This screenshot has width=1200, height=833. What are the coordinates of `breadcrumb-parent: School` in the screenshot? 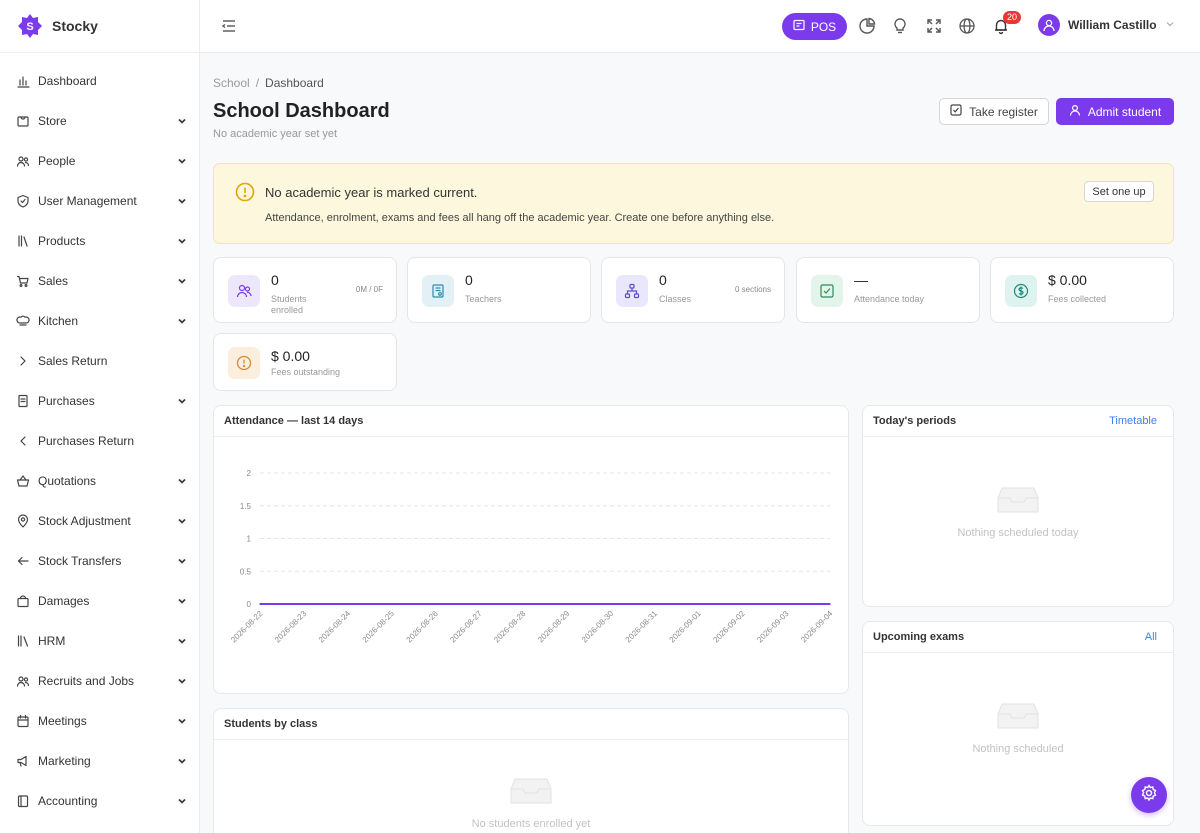 It's located at (231, 83).